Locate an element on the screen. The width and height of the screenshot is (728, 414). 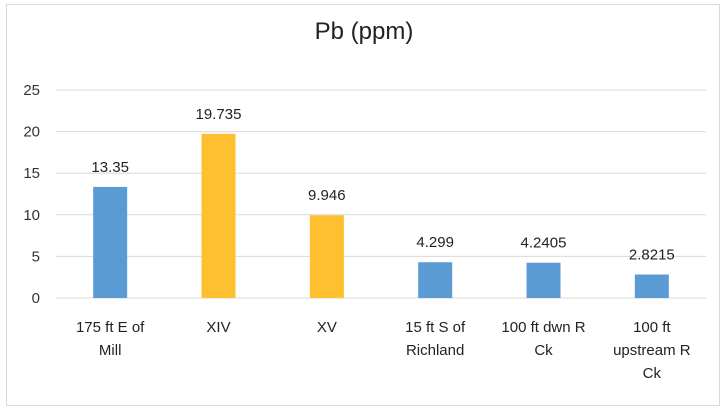
x-tick-label: 100 ft dwn R Ck is located at coordinates (543, 339).